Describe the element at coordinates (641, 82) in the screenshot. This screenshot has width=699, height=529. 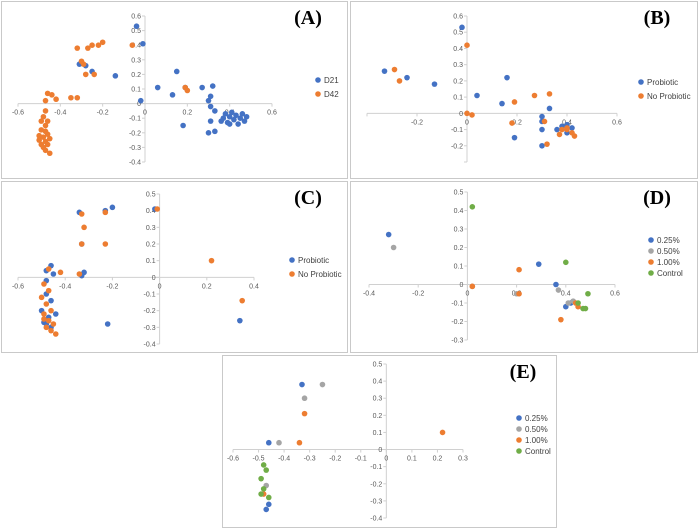
I see `legend-marker-probiotic` at that location.